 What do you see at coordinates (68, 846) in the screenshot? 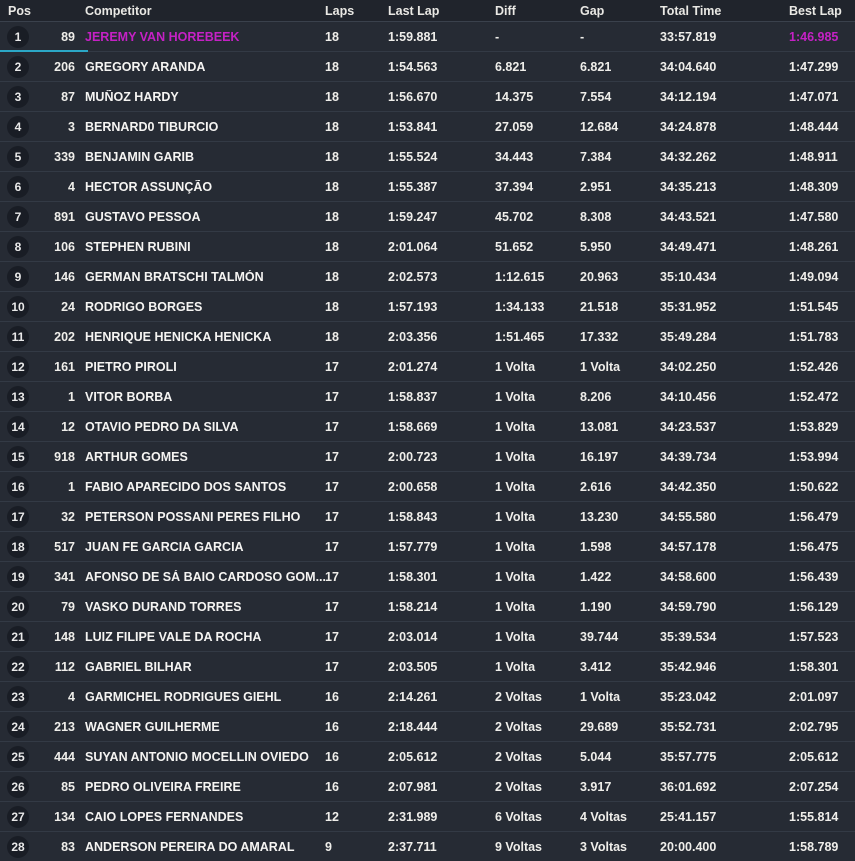
I see `cell-competitor-number: 83` at bounding box center [68, 846].